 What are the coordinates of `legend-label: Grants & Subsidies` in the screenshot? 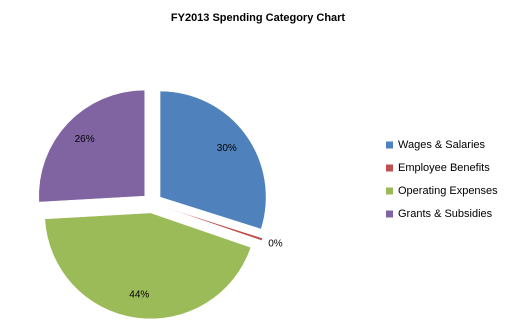 It's located at (445, 214).